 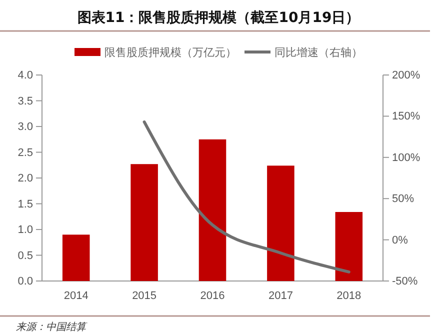 I want to click on y-tick-label: 1.5, so click(x=25, y=204).